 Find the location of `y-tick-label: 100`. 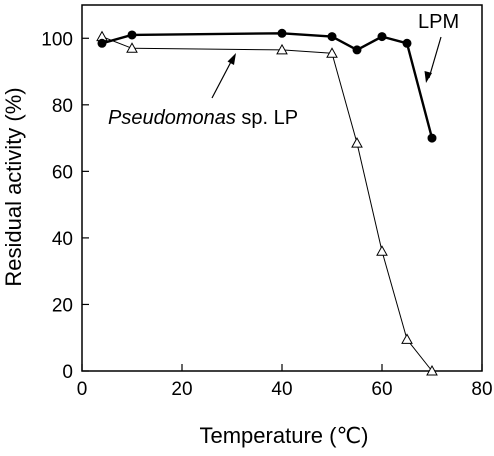

y-tick-label: 100 is located at coordinates (57, 39).